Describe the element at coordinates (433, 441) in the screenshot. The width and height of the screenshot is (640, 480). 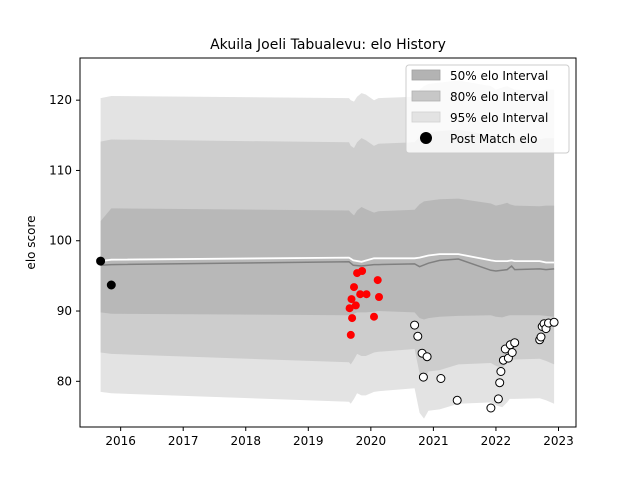
I see `x-tick-label: 2021` at that location.